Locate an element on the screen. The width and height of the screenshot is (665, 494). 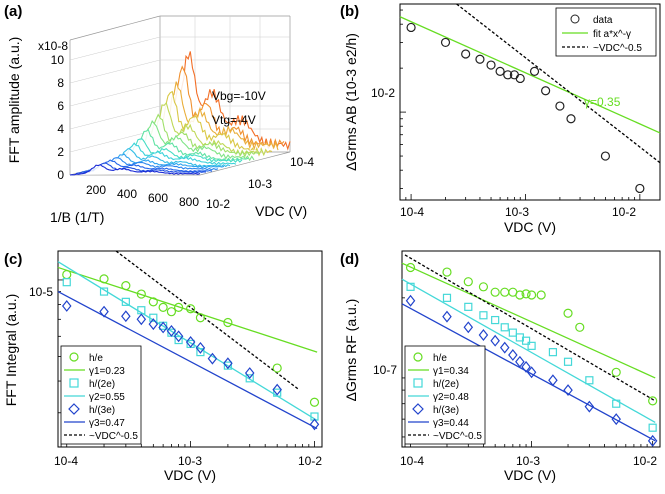
panel-a-ytick: 10-4 is located at coordinates (302, 162).